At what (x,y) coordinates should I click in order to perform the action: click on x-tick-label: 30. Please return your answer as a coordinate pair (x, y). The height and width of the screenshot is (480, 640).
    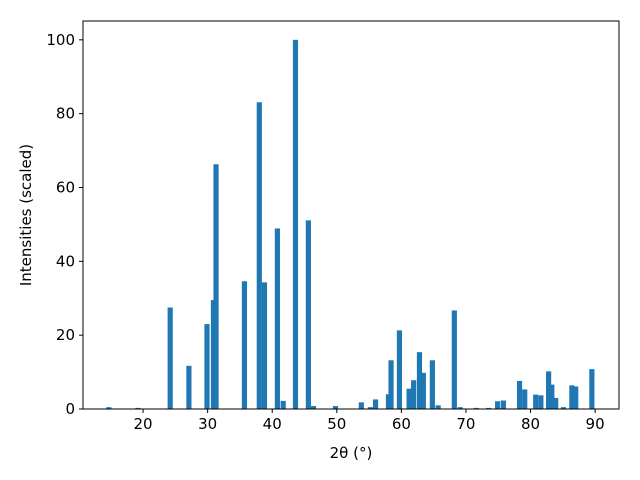
    Looking at the image, I should click on (207, 424).